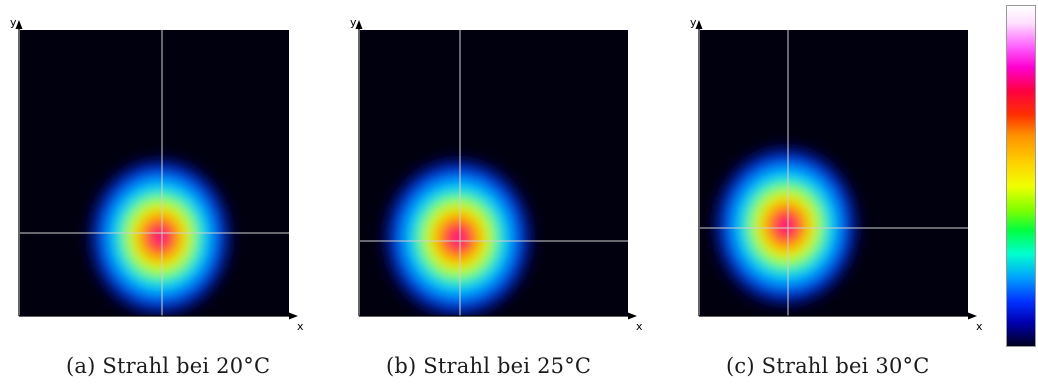 Image resolution: width=1038 pixels, height=392 pixels. I want to click on caption-b: (b) Strahl bei 25°C, so click(489, 366).